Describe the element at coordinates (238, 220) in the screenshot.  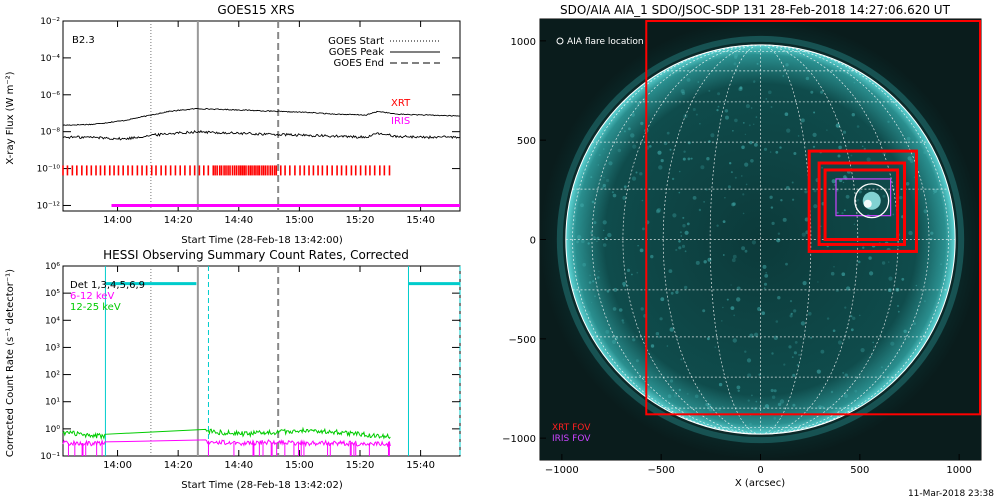
I see `goes-xtick-label: 14:40` at that location.